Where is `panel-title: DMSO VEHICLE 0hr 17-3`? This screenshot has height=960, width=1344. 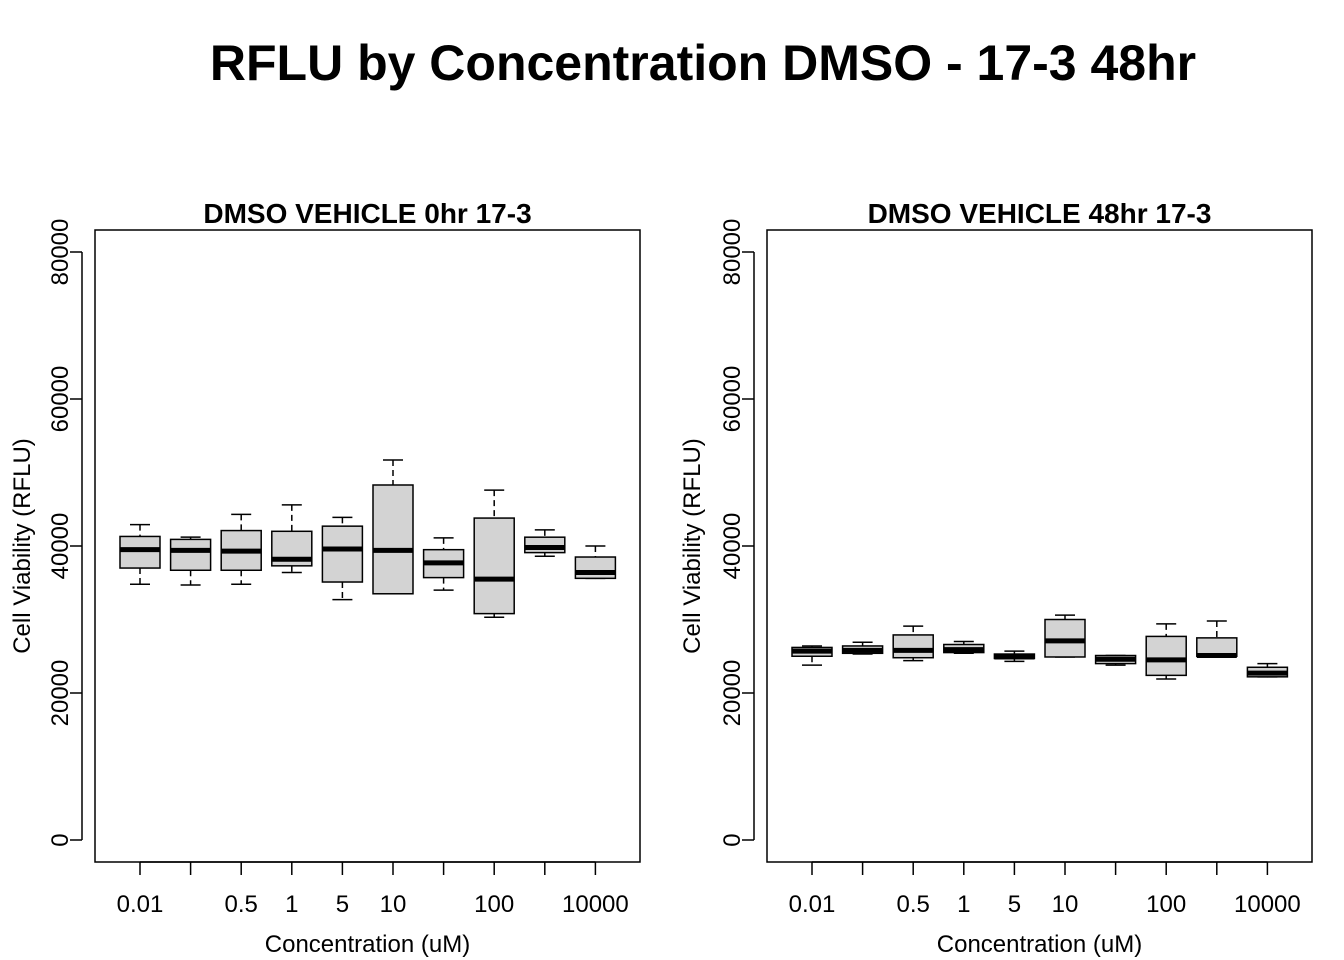 panel-title: DMSO VEHICLE 0hr 17-3 is located at coordinates (367, 213).